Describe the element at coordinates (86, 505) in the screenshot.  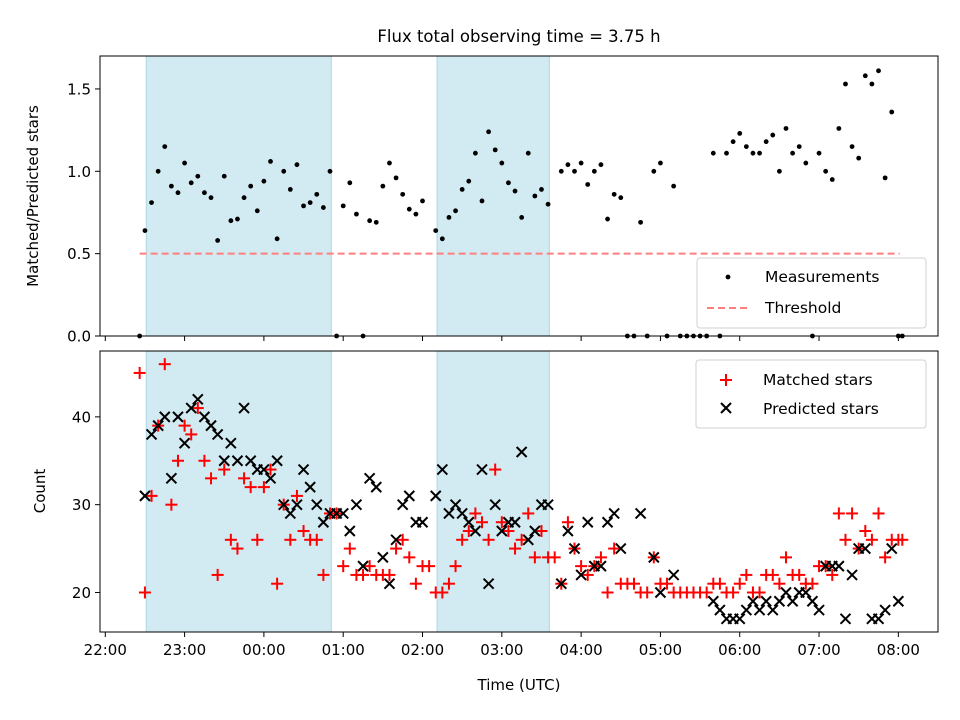
I see `bottom-y-axis: 20 30 40` at that location.